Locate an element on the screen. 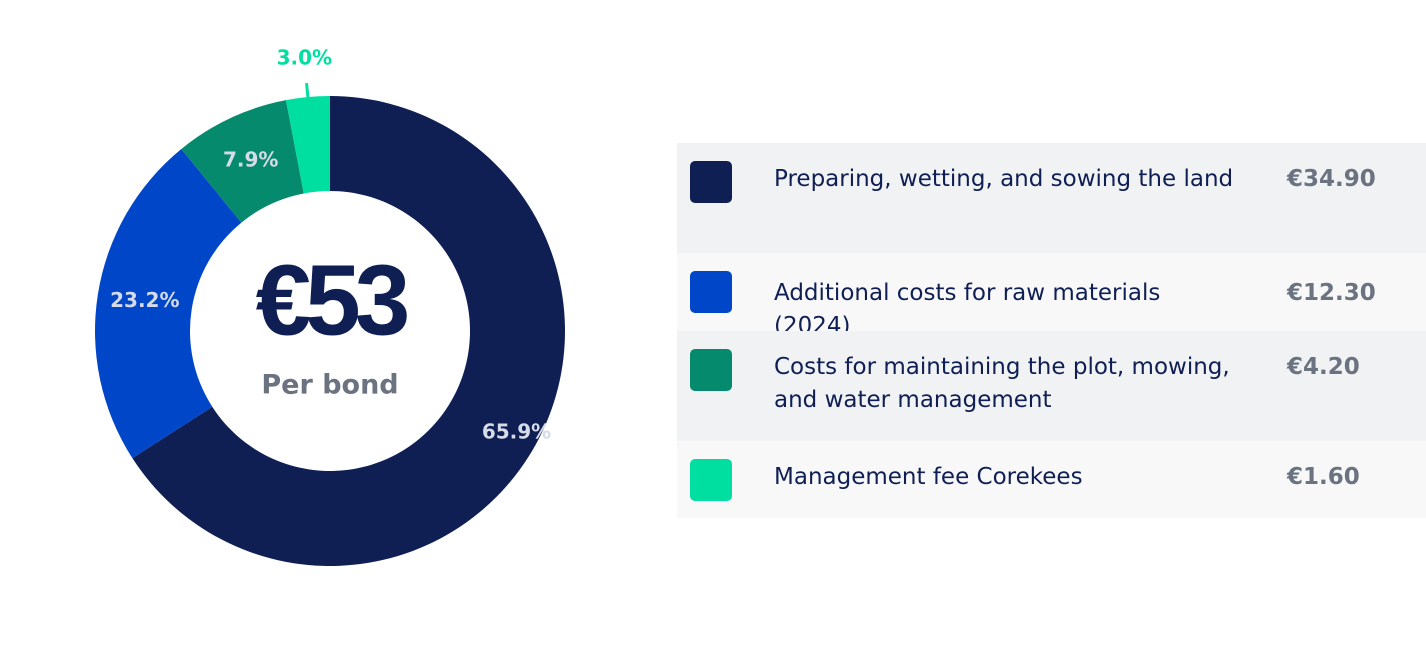 The image size is (1426, 662). legend-amount: €12.30 is located at coordinates (1331, 293).